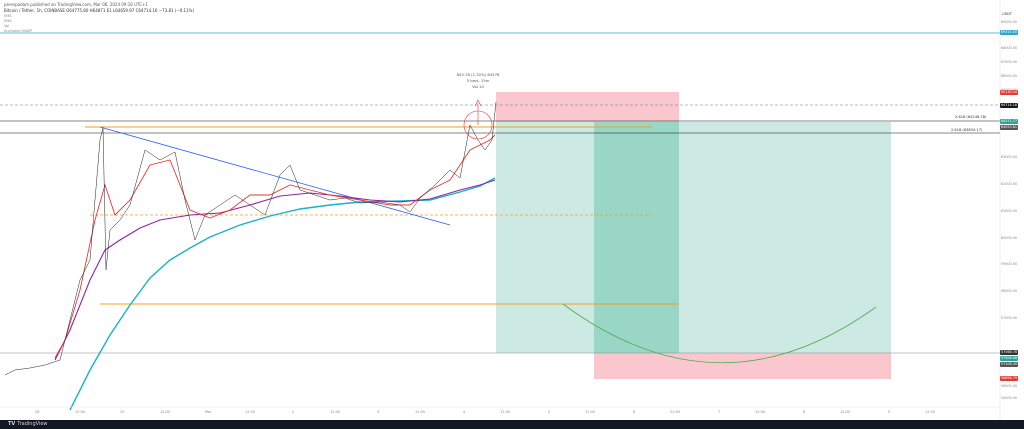 This screenshot has width=1024, height=429. Describe the element at coordinates (742, 366) in the screenshot. I see `long-position-stop-zone` at that location.